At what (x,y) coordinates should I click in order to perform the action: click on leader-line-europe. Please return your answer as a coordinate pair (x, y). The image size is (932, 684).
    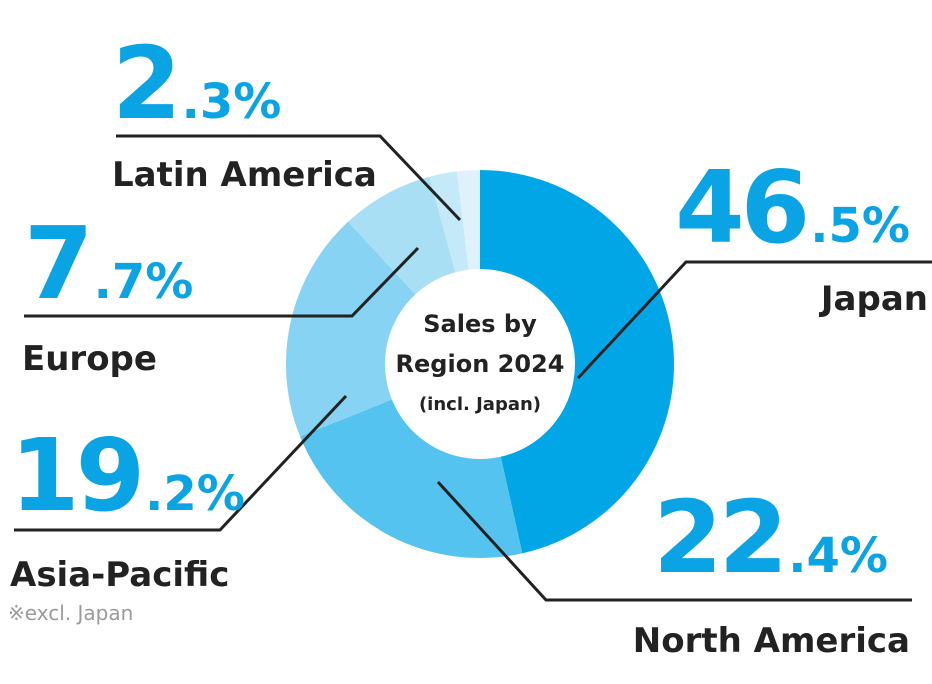
    Looking at the image, I should click on (222, 282).